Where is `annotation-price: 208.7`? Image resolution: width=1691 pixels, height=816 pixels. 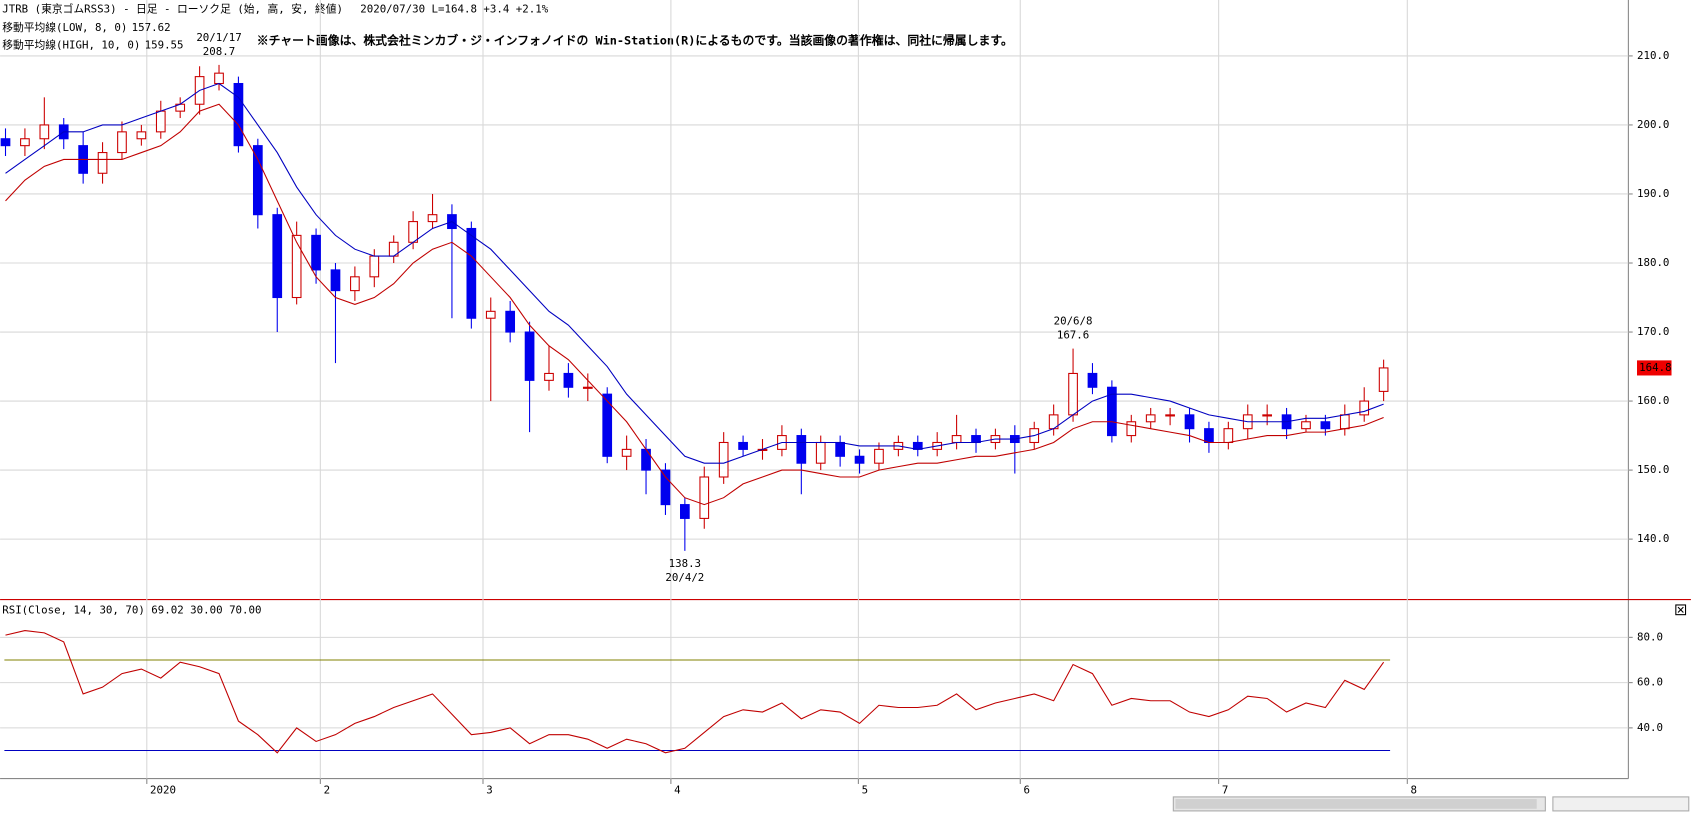 annotation-price: 208.7 is located at coordinates (219, 51).